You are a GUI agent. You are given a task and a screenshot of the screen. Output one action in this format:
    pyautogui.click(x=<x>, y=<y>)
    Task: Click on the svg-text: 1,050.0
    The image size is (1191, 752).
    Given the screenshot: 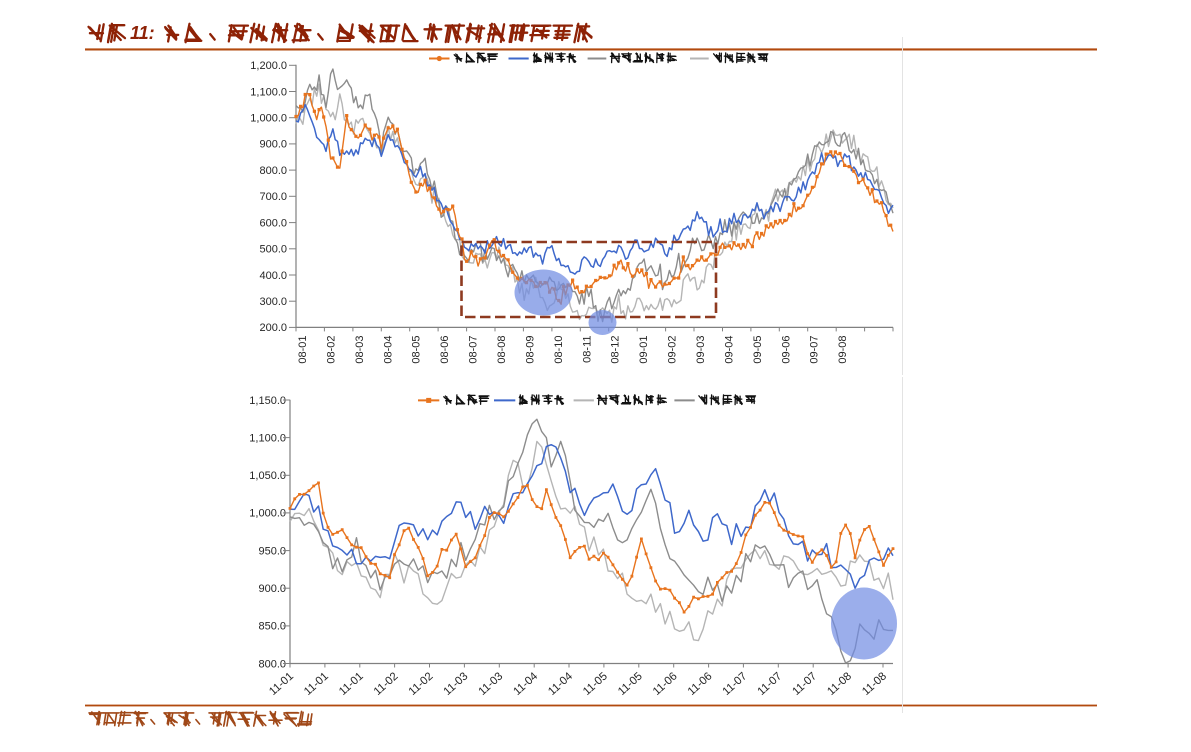 What is the action you would take?
    pyautogui.click(x=267, y=476)
    